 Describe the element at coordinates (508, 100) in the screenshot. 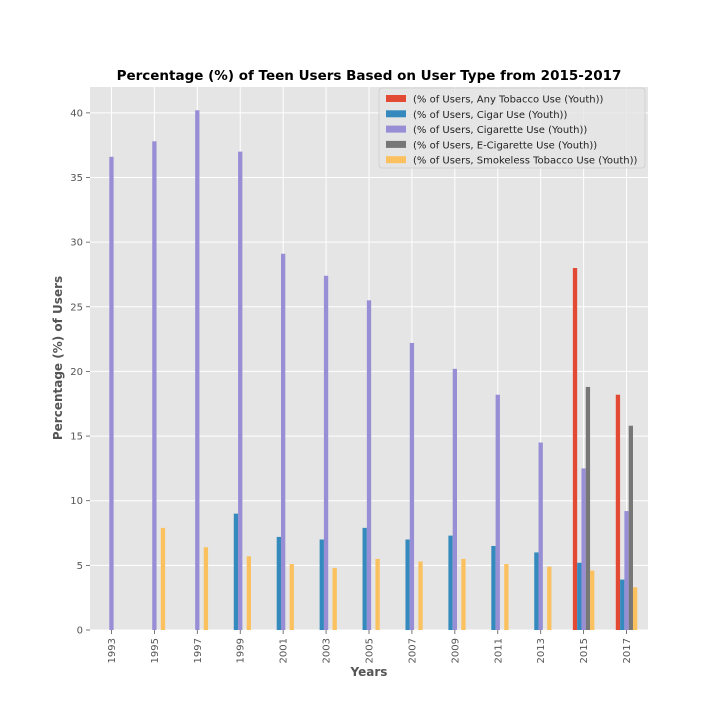

I see `legend-label: (% of Users, Any Tobacco Use (Youth))` at that location.